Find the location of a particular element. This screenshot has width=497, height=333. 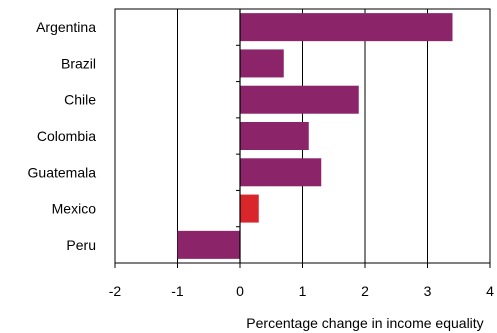

bar-chile is located at coordinates (299, 99).